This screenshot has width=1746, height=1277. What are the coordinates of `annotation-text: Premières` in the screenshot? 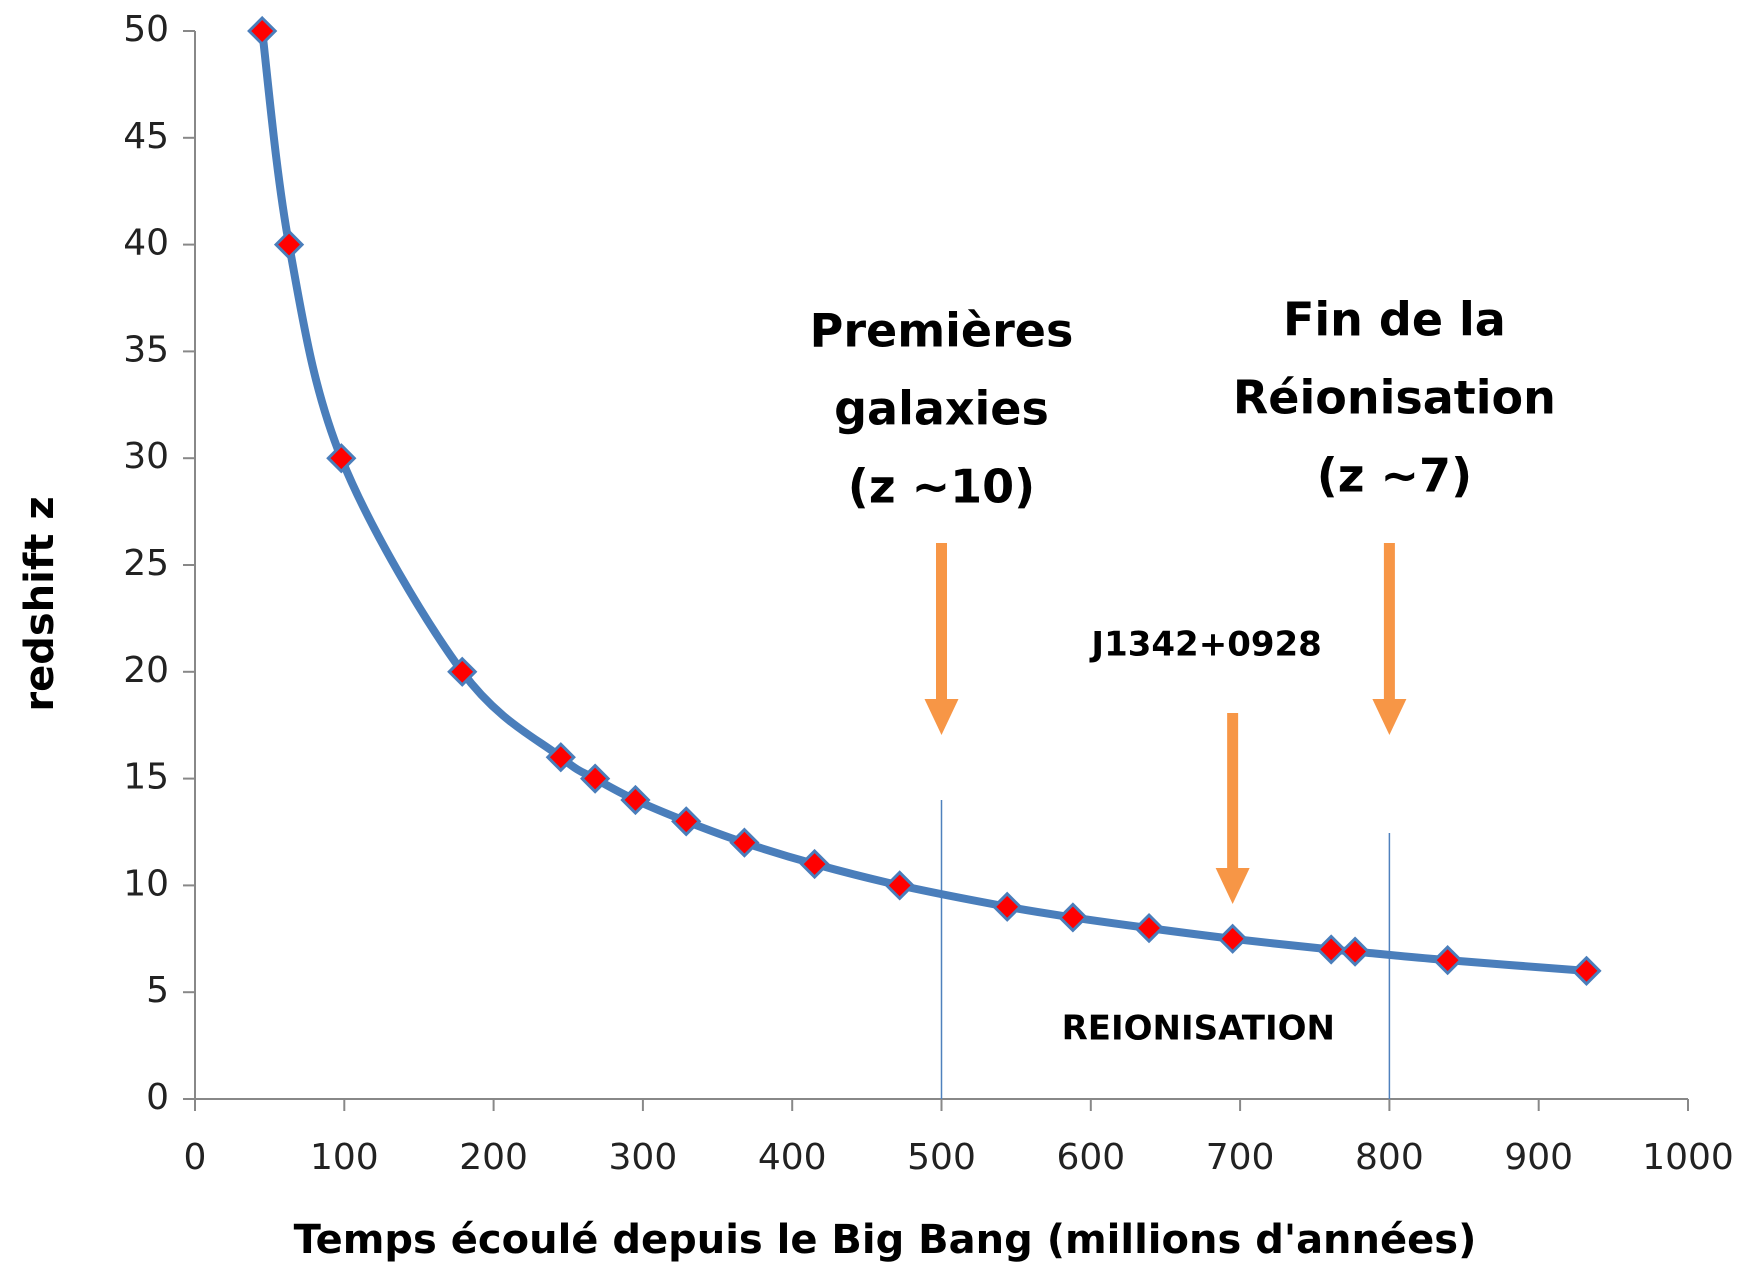 It's located at (942, 331).